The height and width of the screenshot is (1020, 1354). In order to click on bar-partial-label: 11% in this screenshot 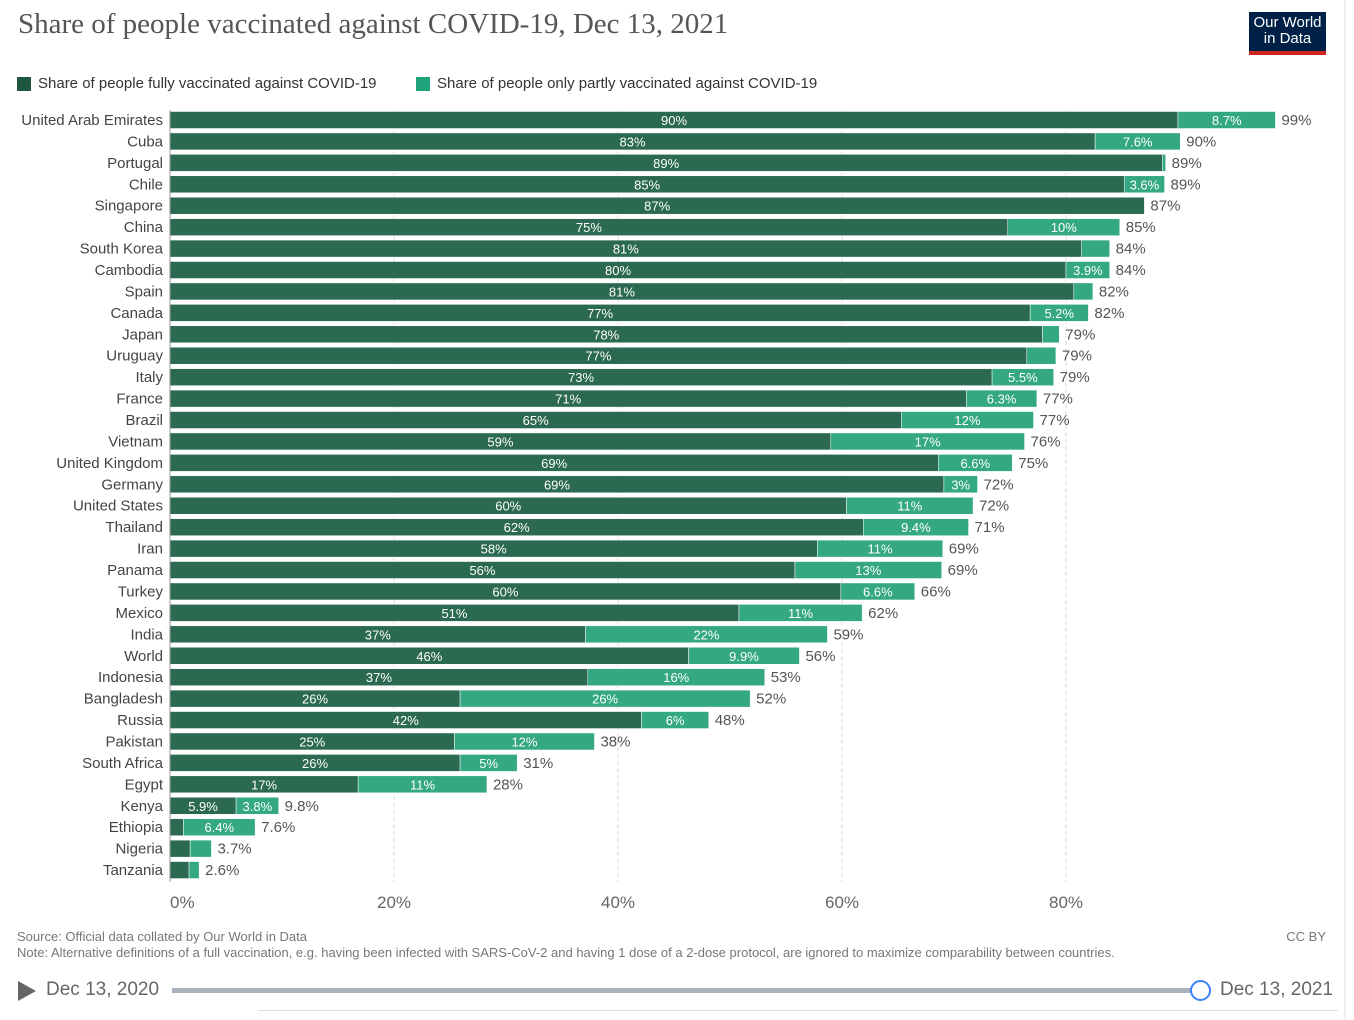, I will do `click(422, 784)`.